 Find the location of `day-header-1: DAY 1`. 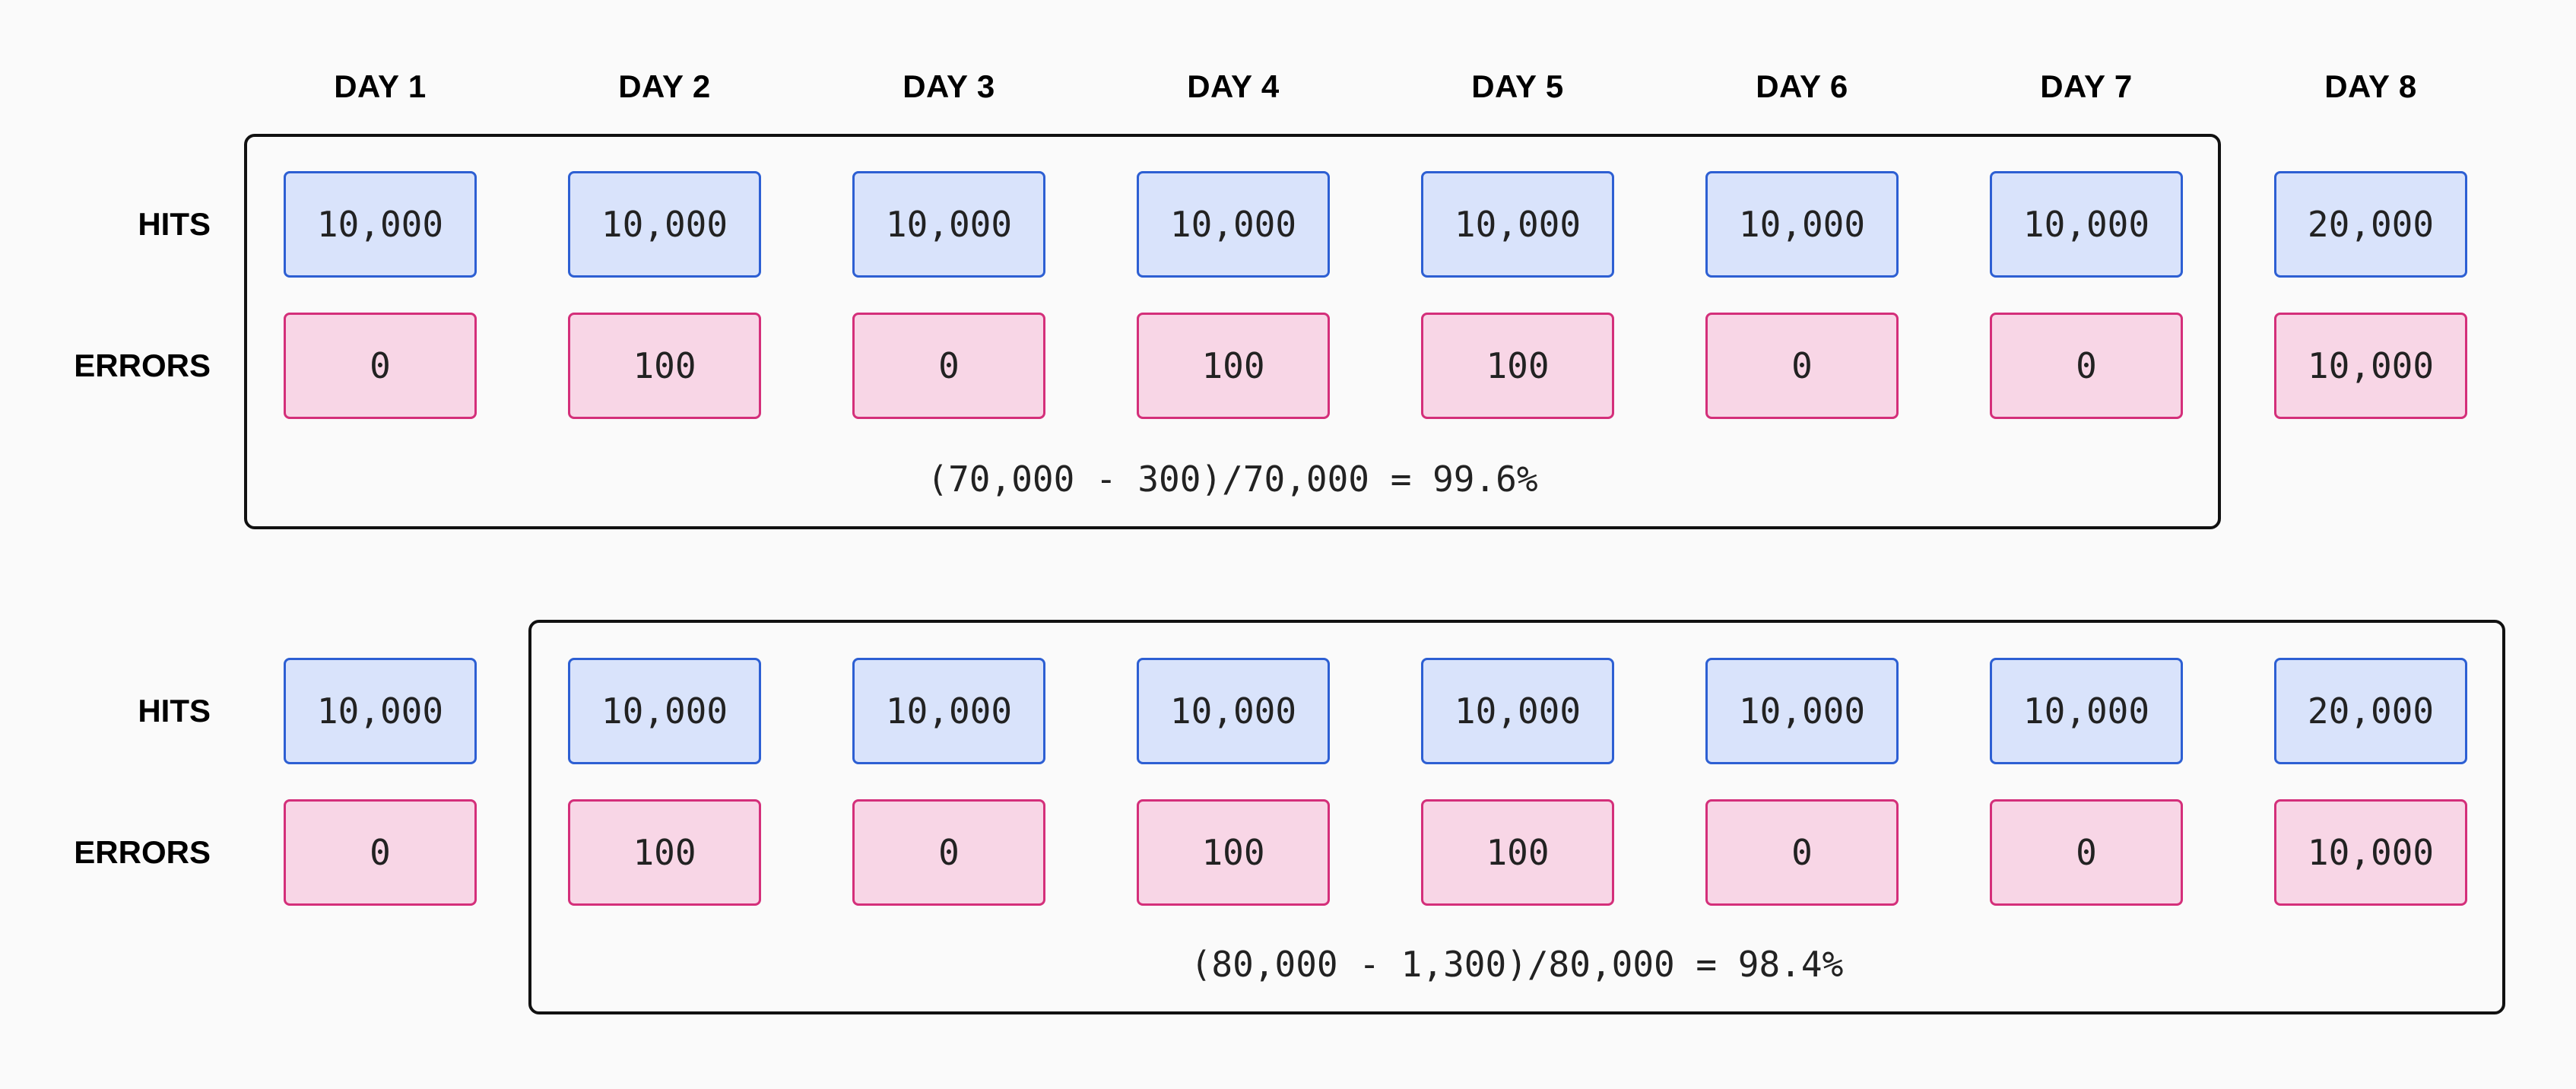

day-header-1: DAY 1 is located at coordinates (381, 86).